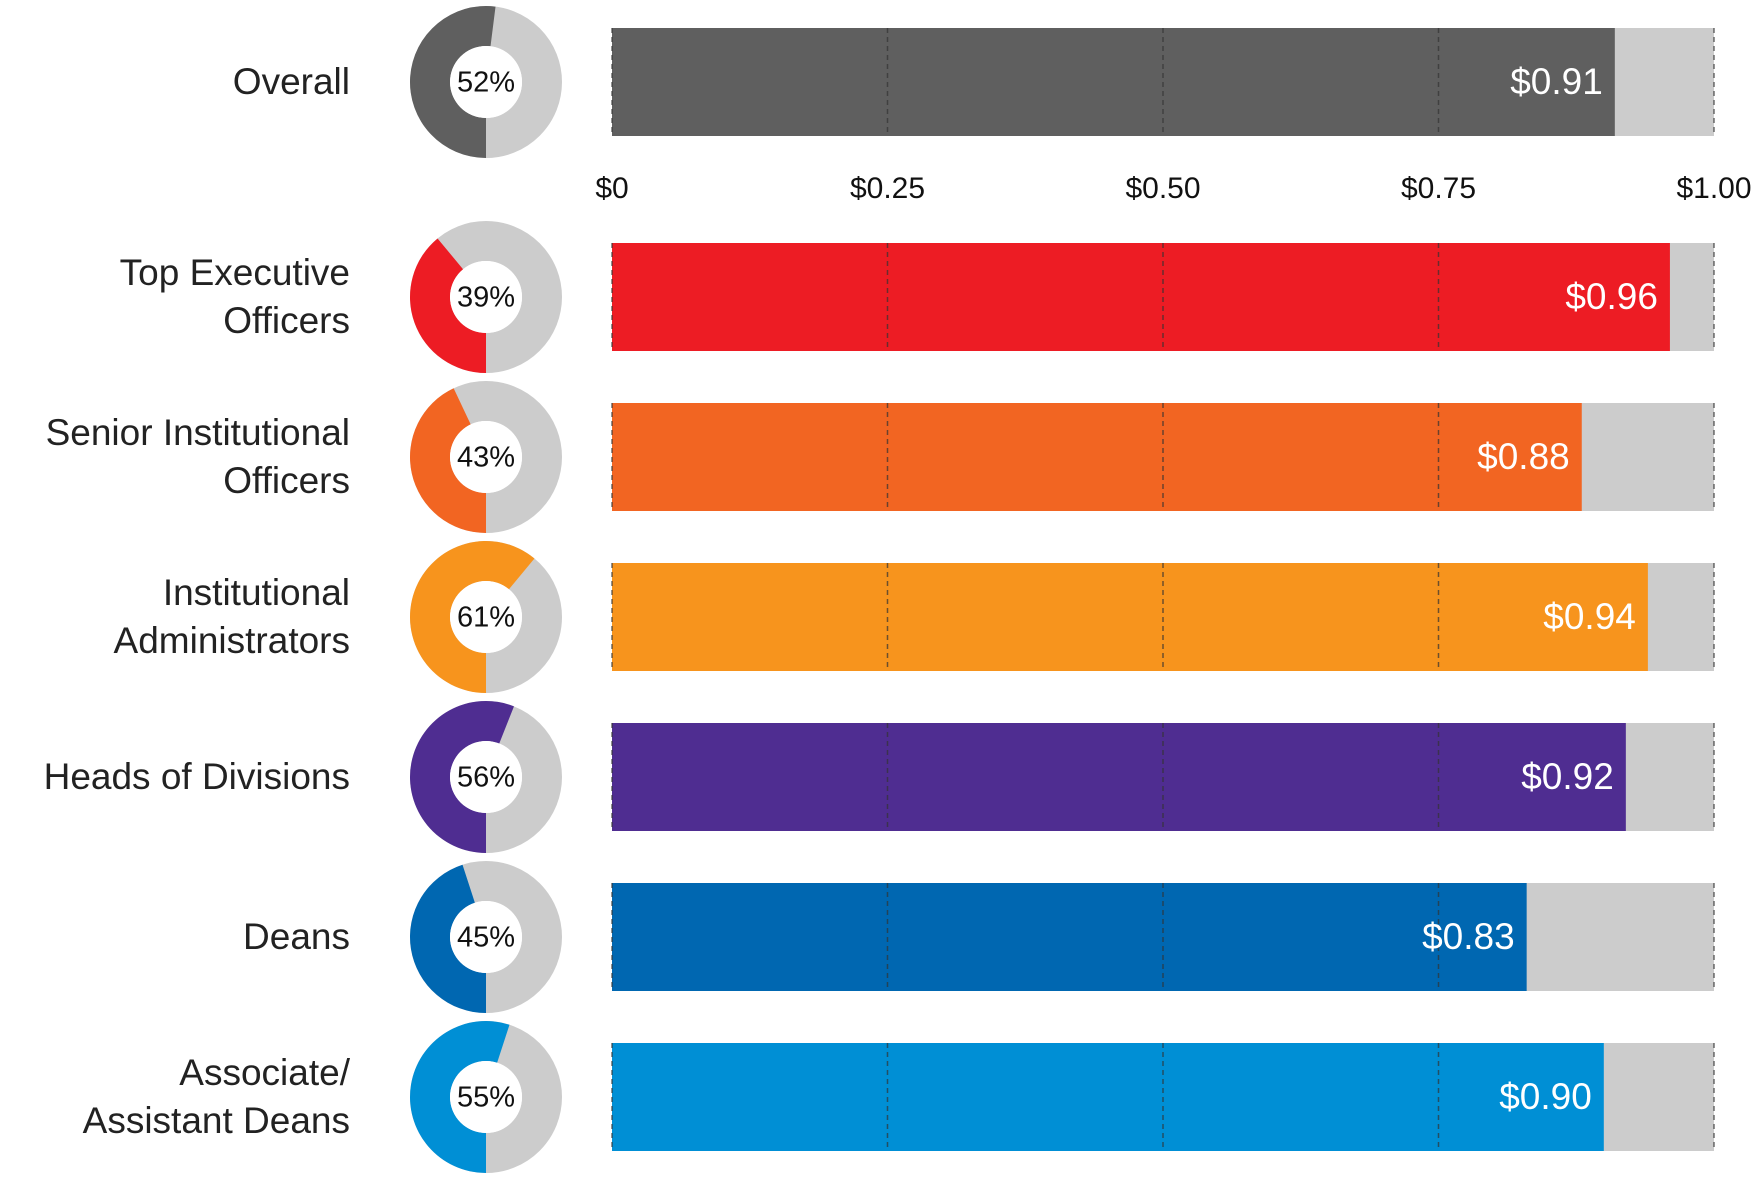 The image size is (1760, 1180). I want to click on category-label: Top Executive Officers, so click(234, 296).